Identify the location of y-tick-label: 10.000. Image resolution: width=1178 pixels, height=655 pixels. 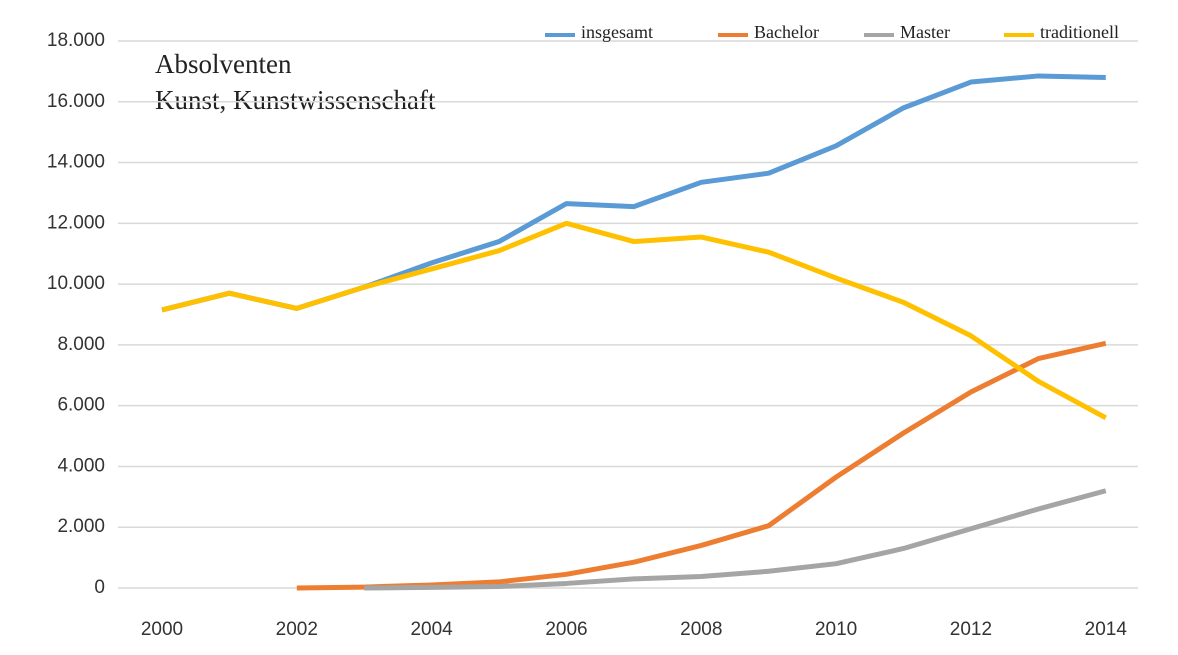
(76, 283).